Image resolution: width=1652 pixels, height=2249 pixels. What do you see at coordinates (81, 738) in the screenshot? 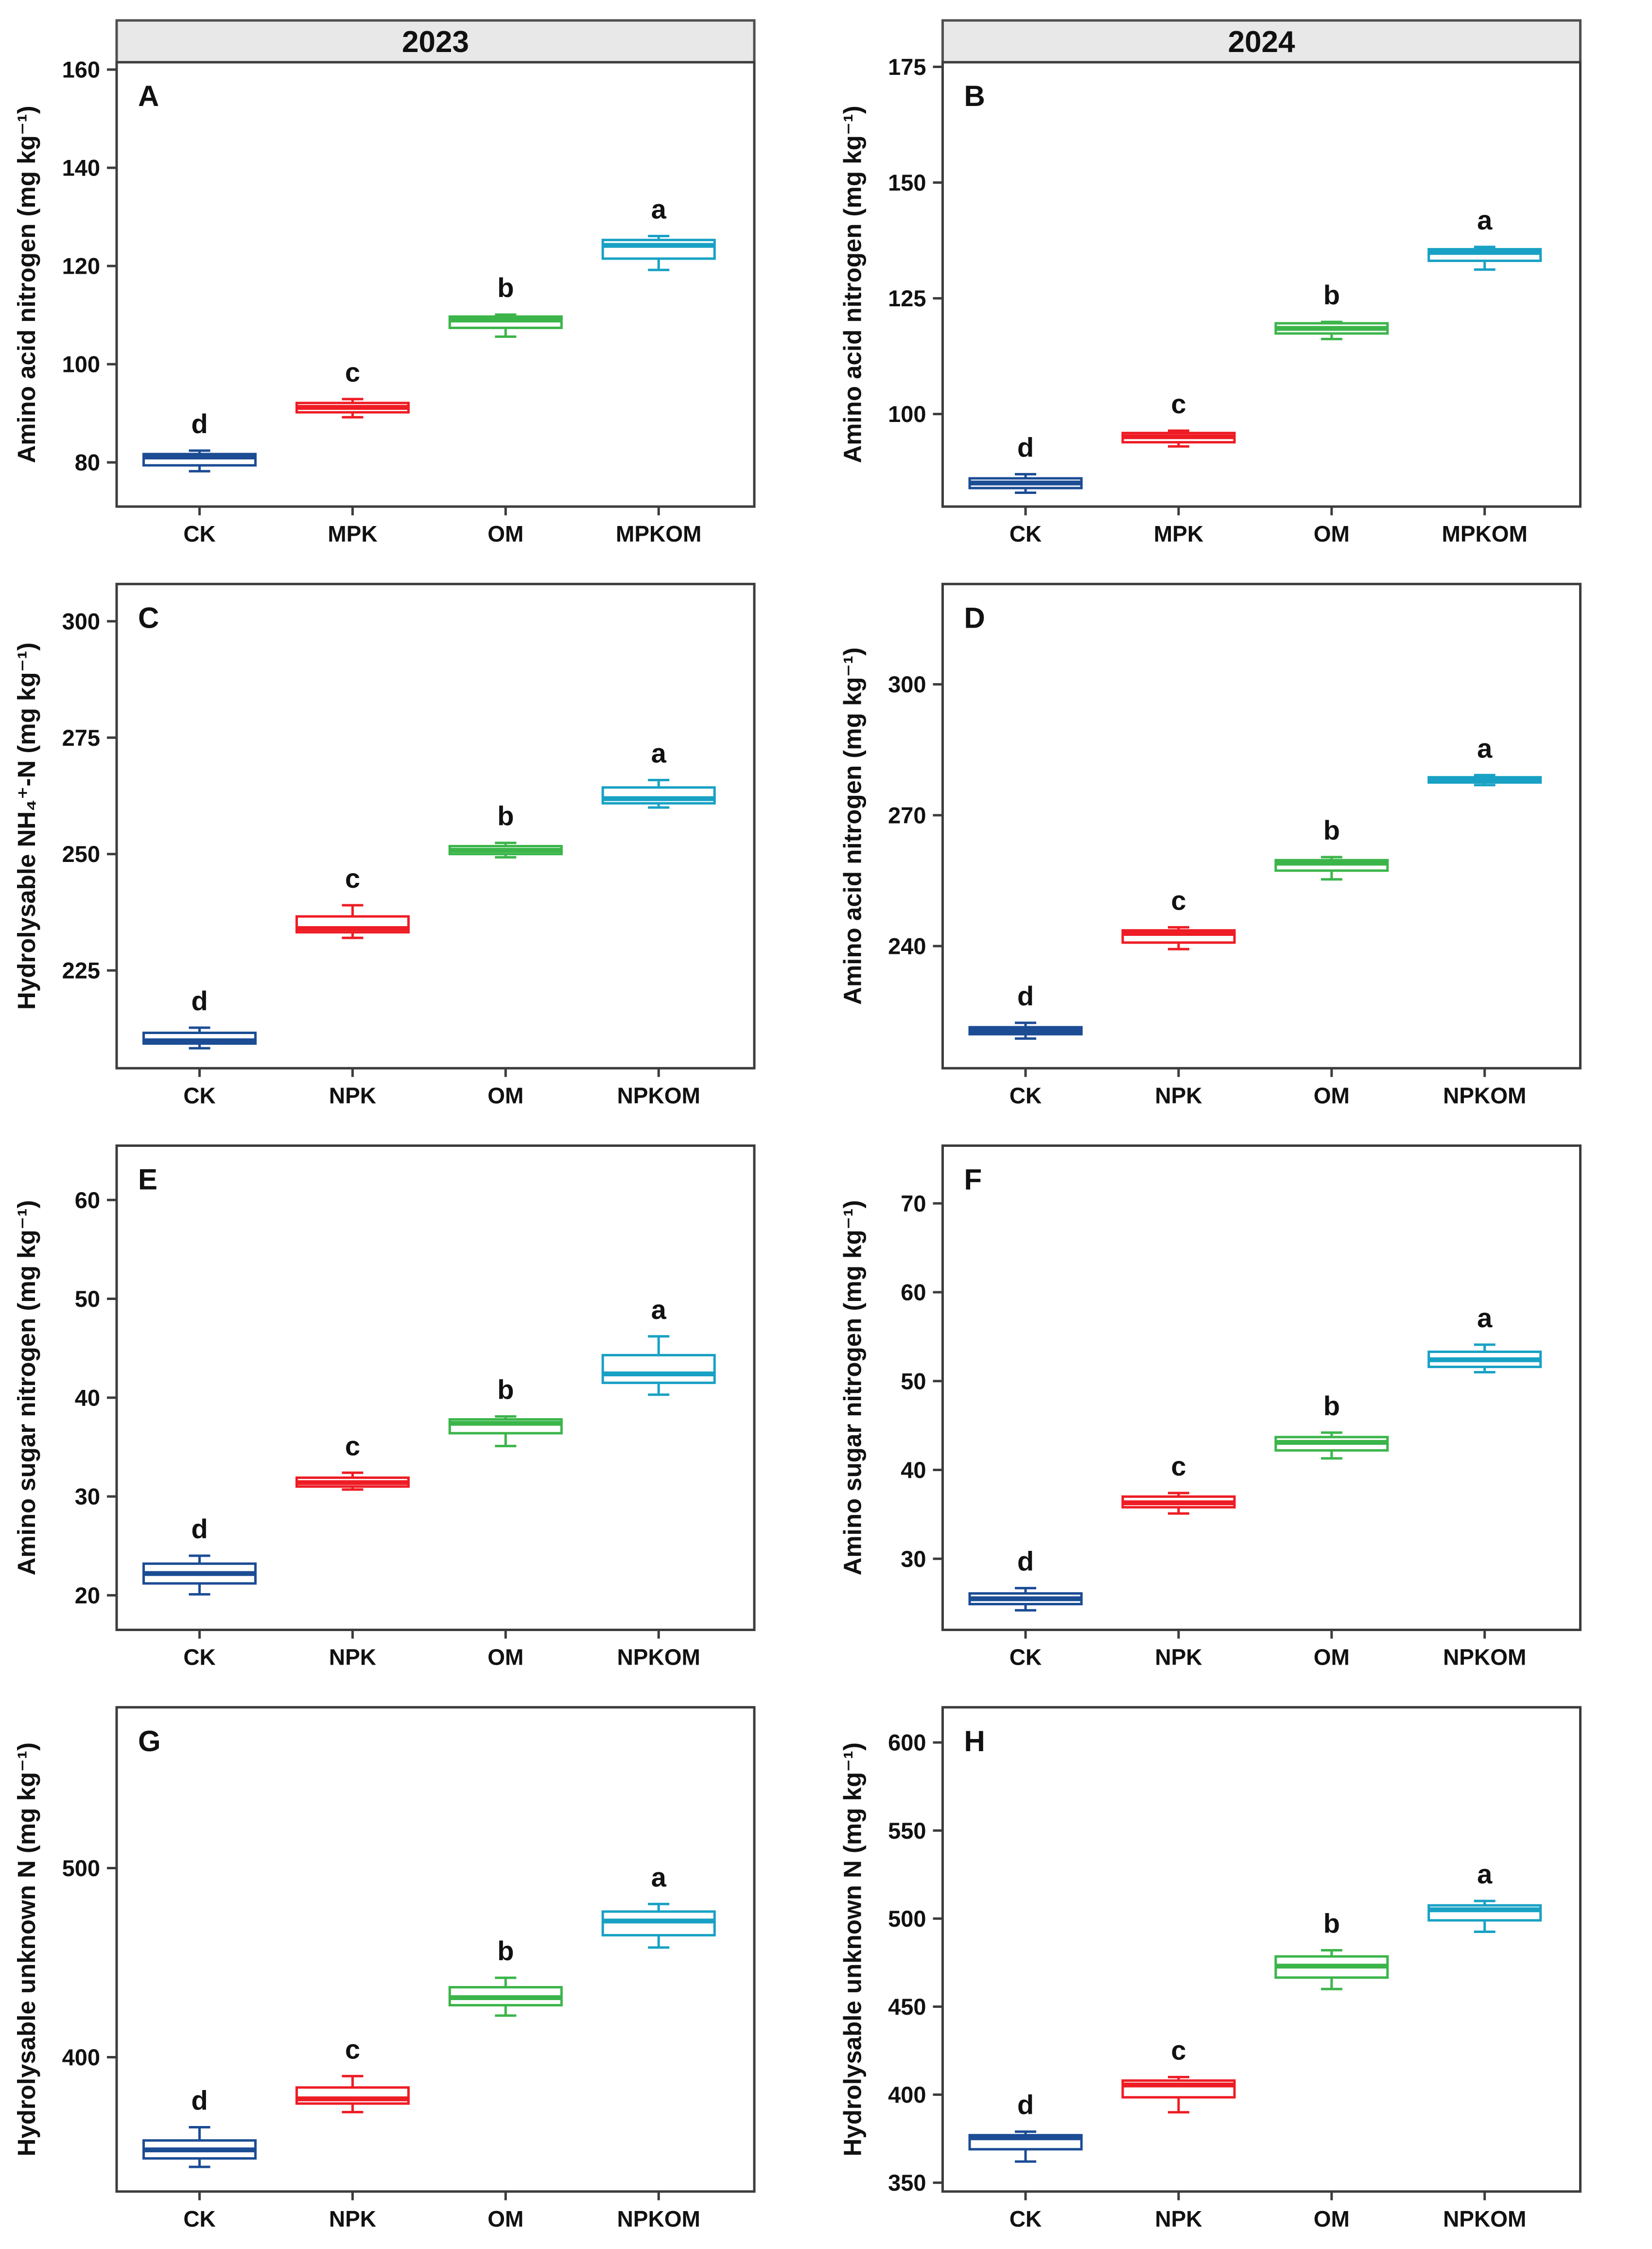
I see `panel-c-ytick-label: 275` at bounding box center [81, 738].